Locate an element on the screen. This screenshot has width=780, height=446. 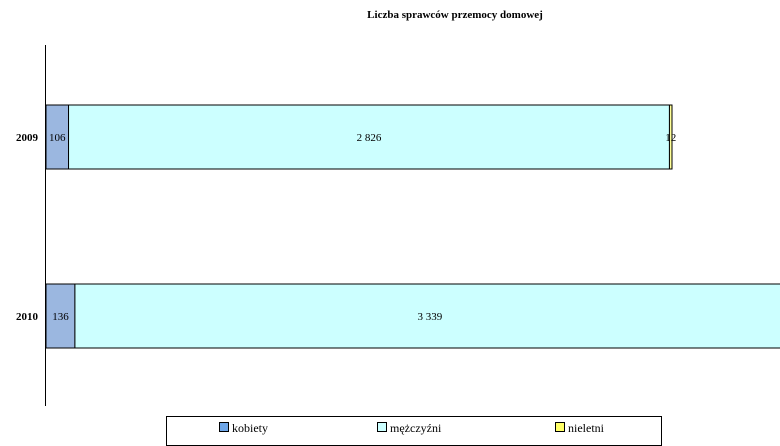
legend-label-kobiety: kobiety is located at coordinates (250, 428).